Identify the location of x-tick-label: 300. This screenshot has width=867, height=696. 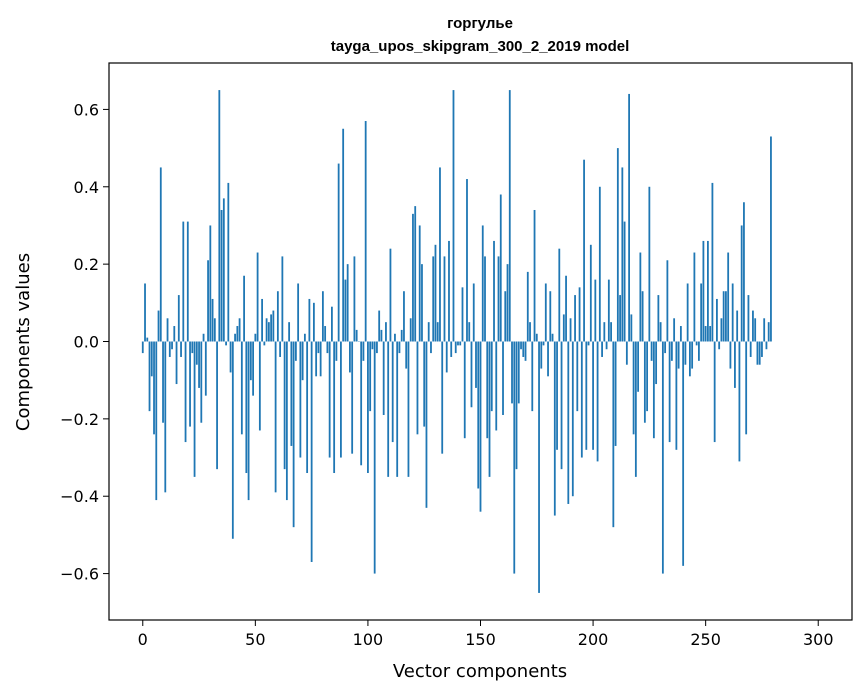
(818, 639).